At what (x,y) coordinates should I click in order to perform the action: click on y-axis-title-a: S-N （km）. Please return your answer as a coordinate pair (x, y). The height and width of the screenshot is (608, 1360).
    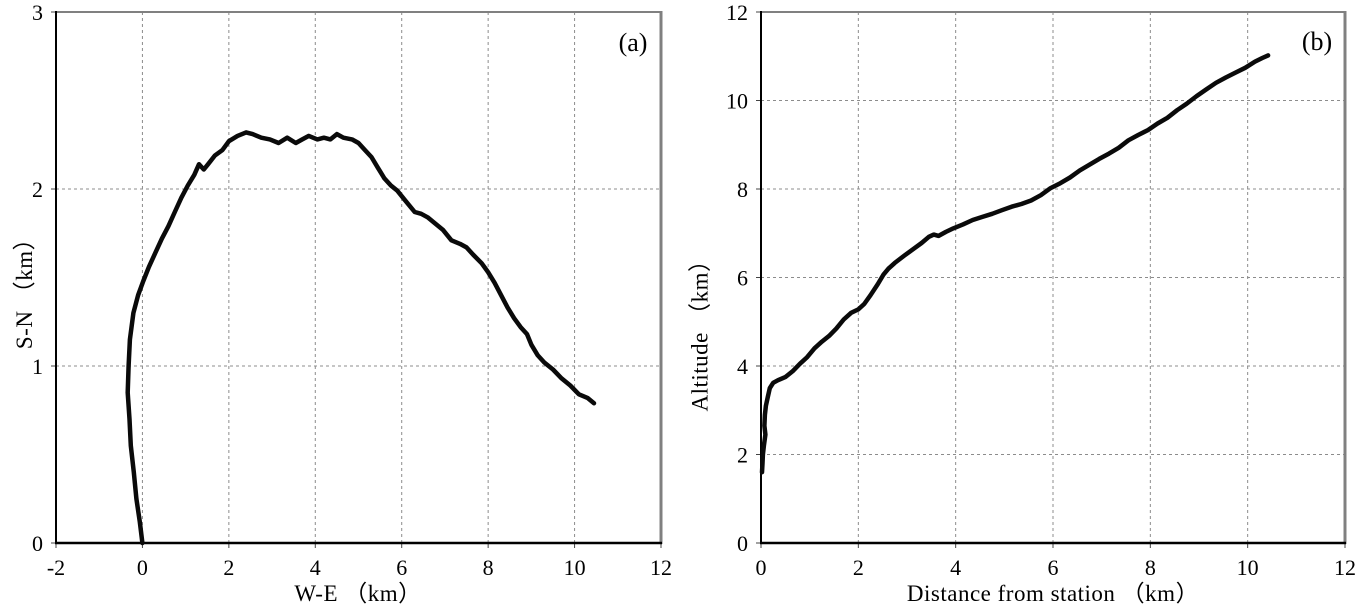
    Looking at the image, I should click on (24, 288).